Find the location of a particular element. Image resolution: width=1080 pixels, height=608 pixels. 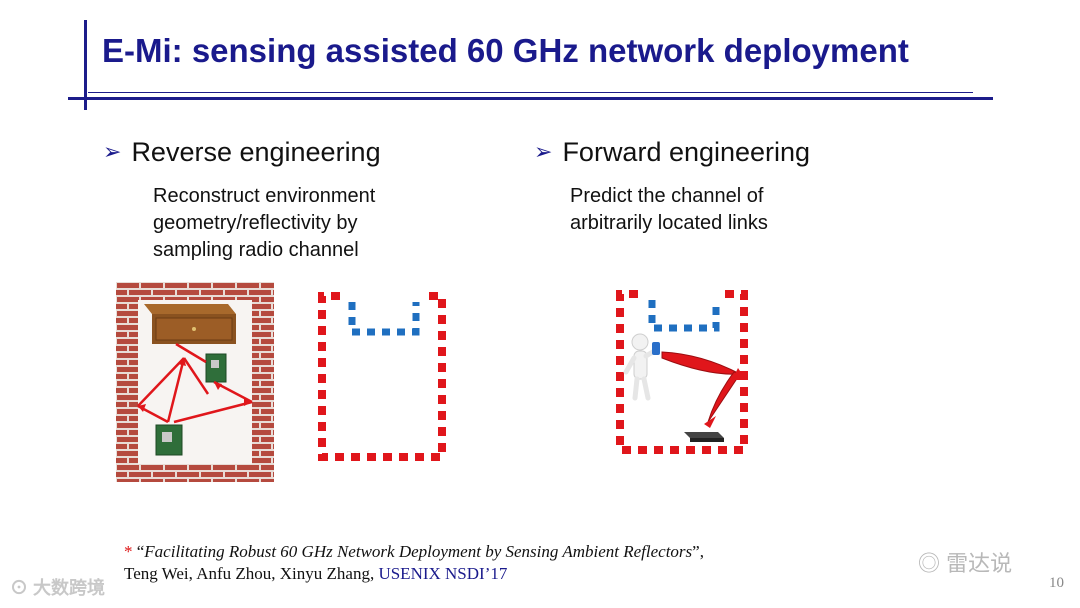

page-number: 10 is located at coordinates (1056, 583).